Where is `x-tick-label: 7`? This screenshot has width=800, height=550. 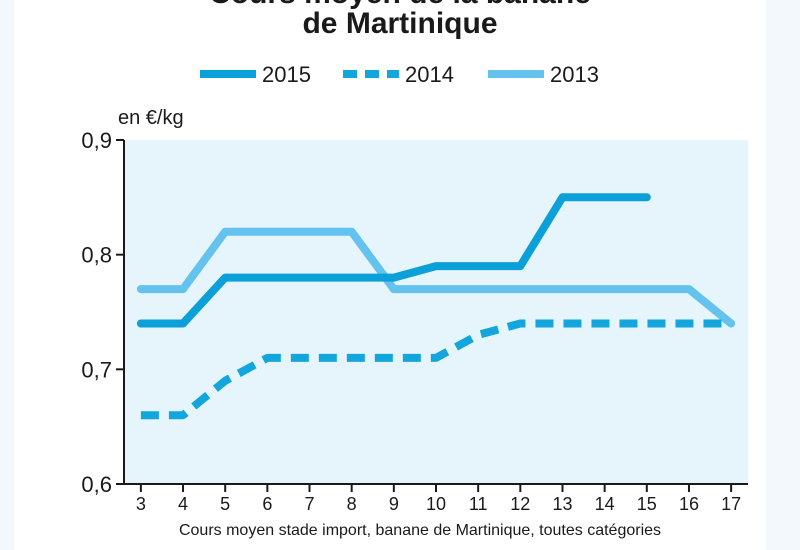
x-tick-label: 7 is located at coordinates (310, 504).